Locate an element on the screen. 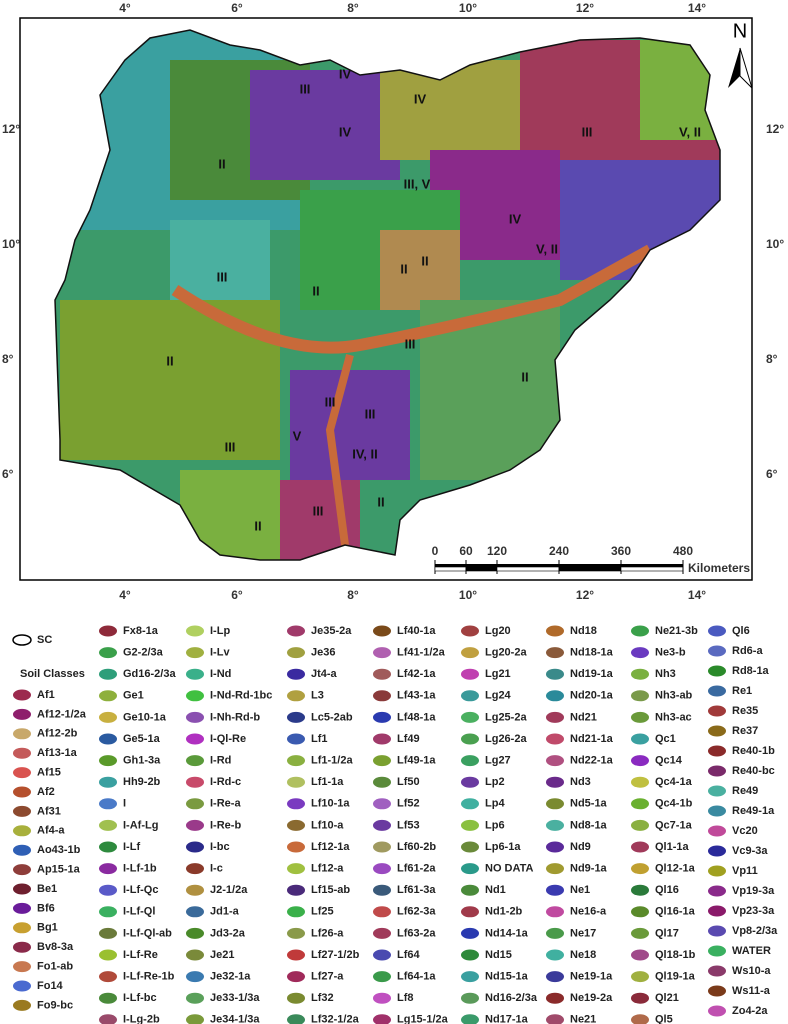 The height and width of the screenshot is (1024, 788). legend-label: Jd1-a is located at coordinates (225, 912).